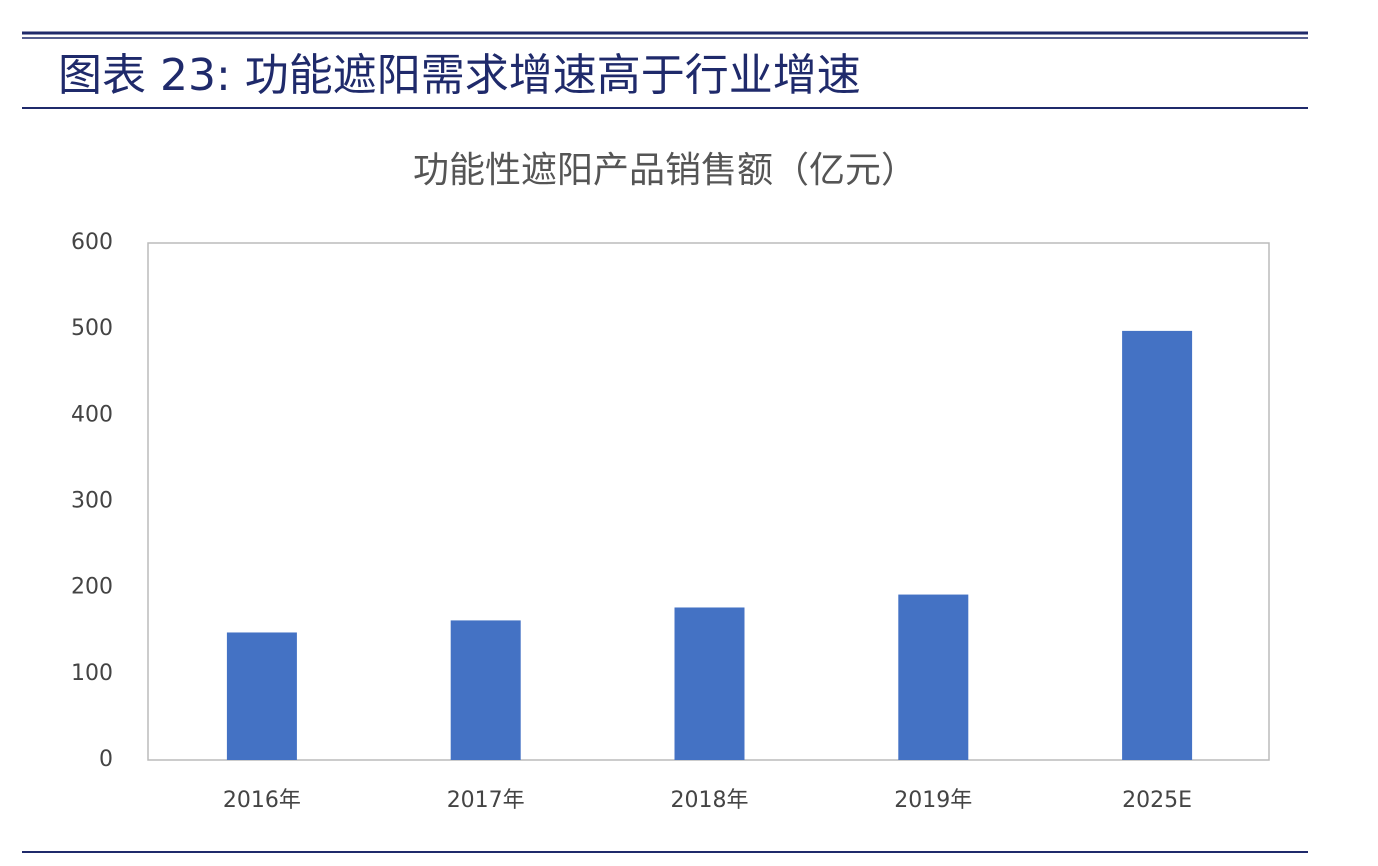 Image resolution: width=1378 pixels, height=866 pixels. I want to click on y-tick-label: 500, so click(92, 328).